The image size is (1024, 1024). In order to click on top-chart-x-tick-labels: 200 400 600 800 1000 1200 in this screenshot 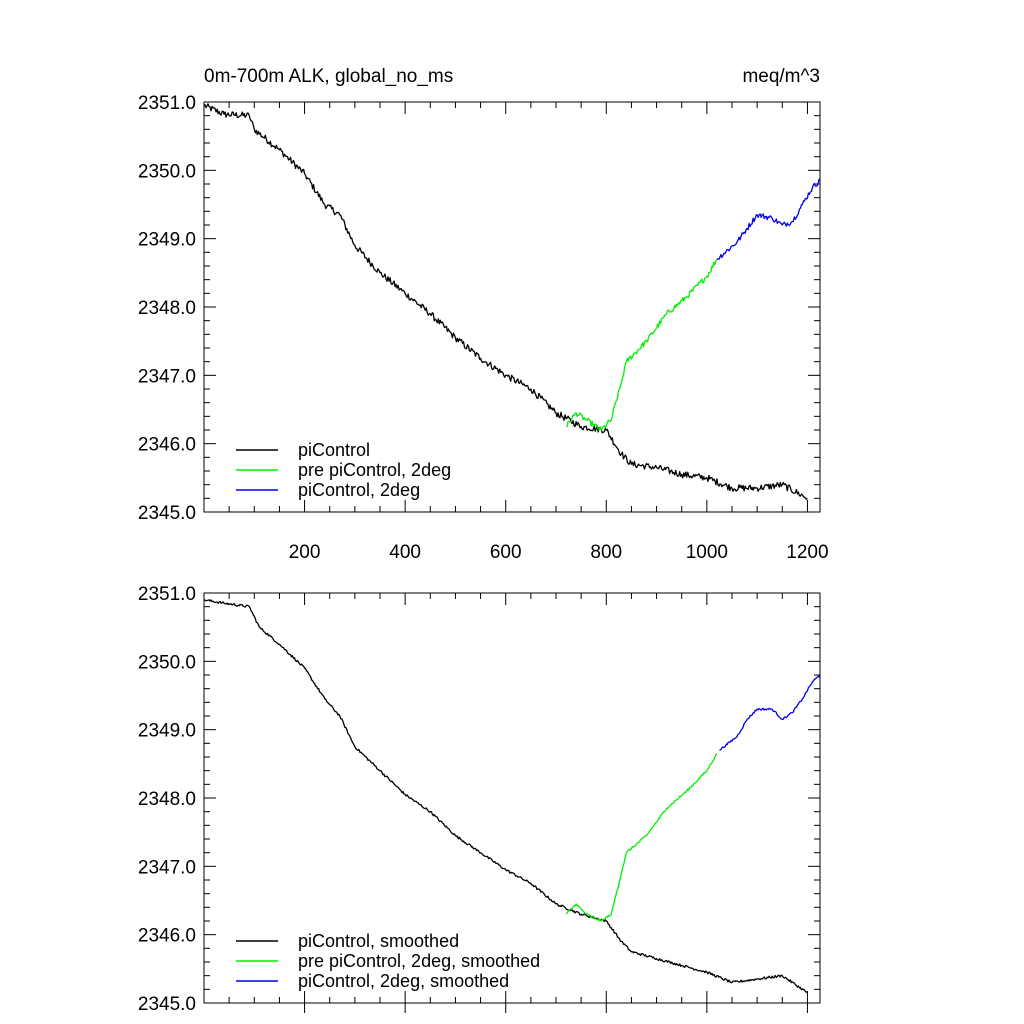, I will do `click(559, 552)`.